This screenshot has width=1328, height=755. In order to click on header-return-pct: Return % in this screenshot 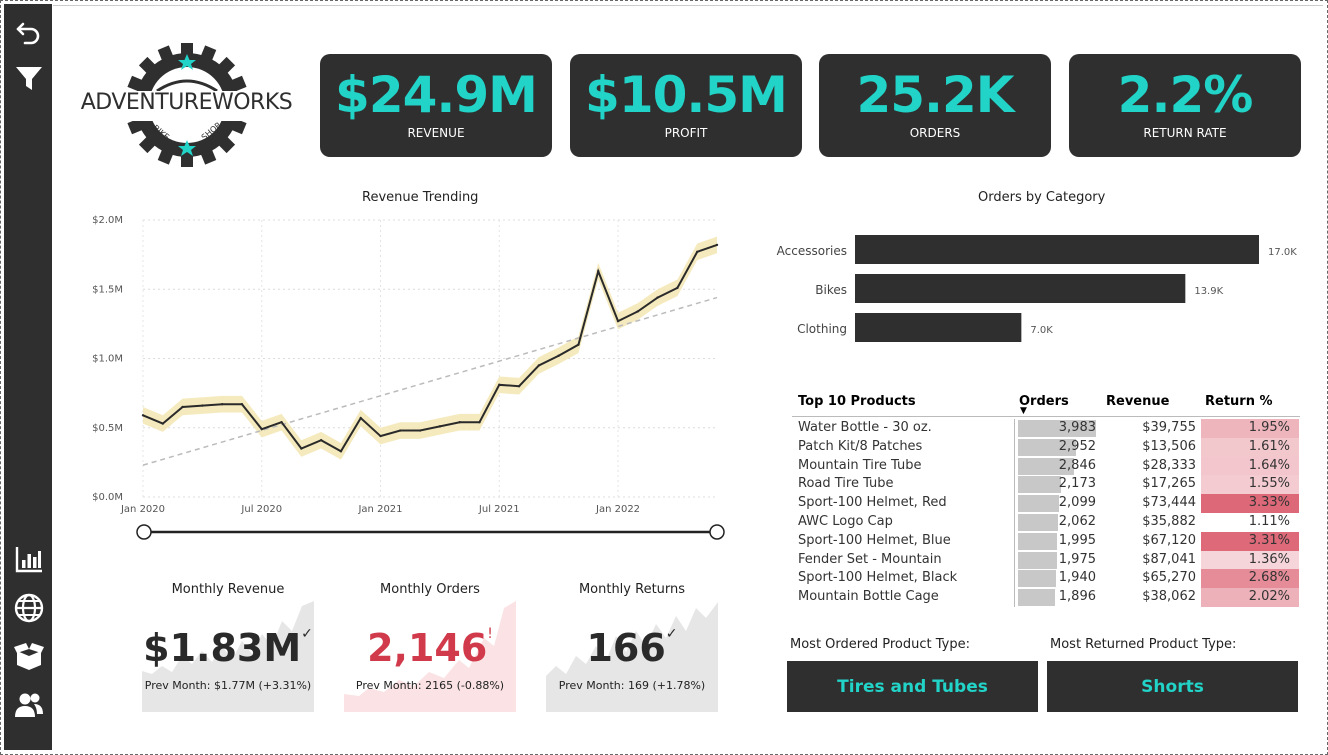, I will do `click(1239, 401)`.